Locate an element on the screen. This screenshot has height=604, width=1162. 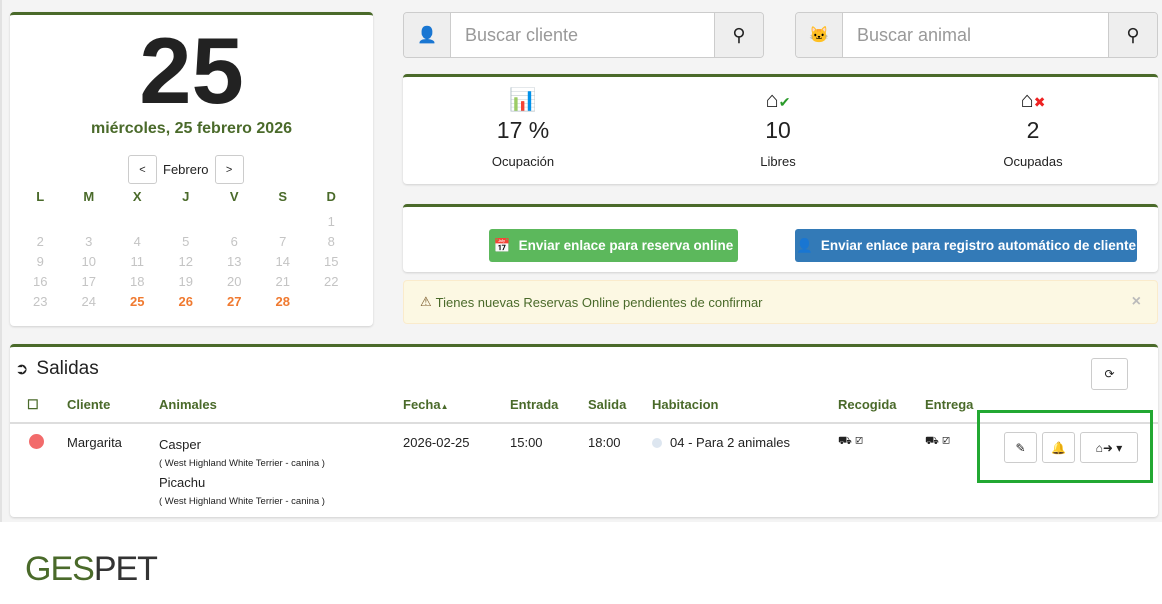
delivery-truck-check-icon: ⛟ ☑ is located at coordinates (938, 441).